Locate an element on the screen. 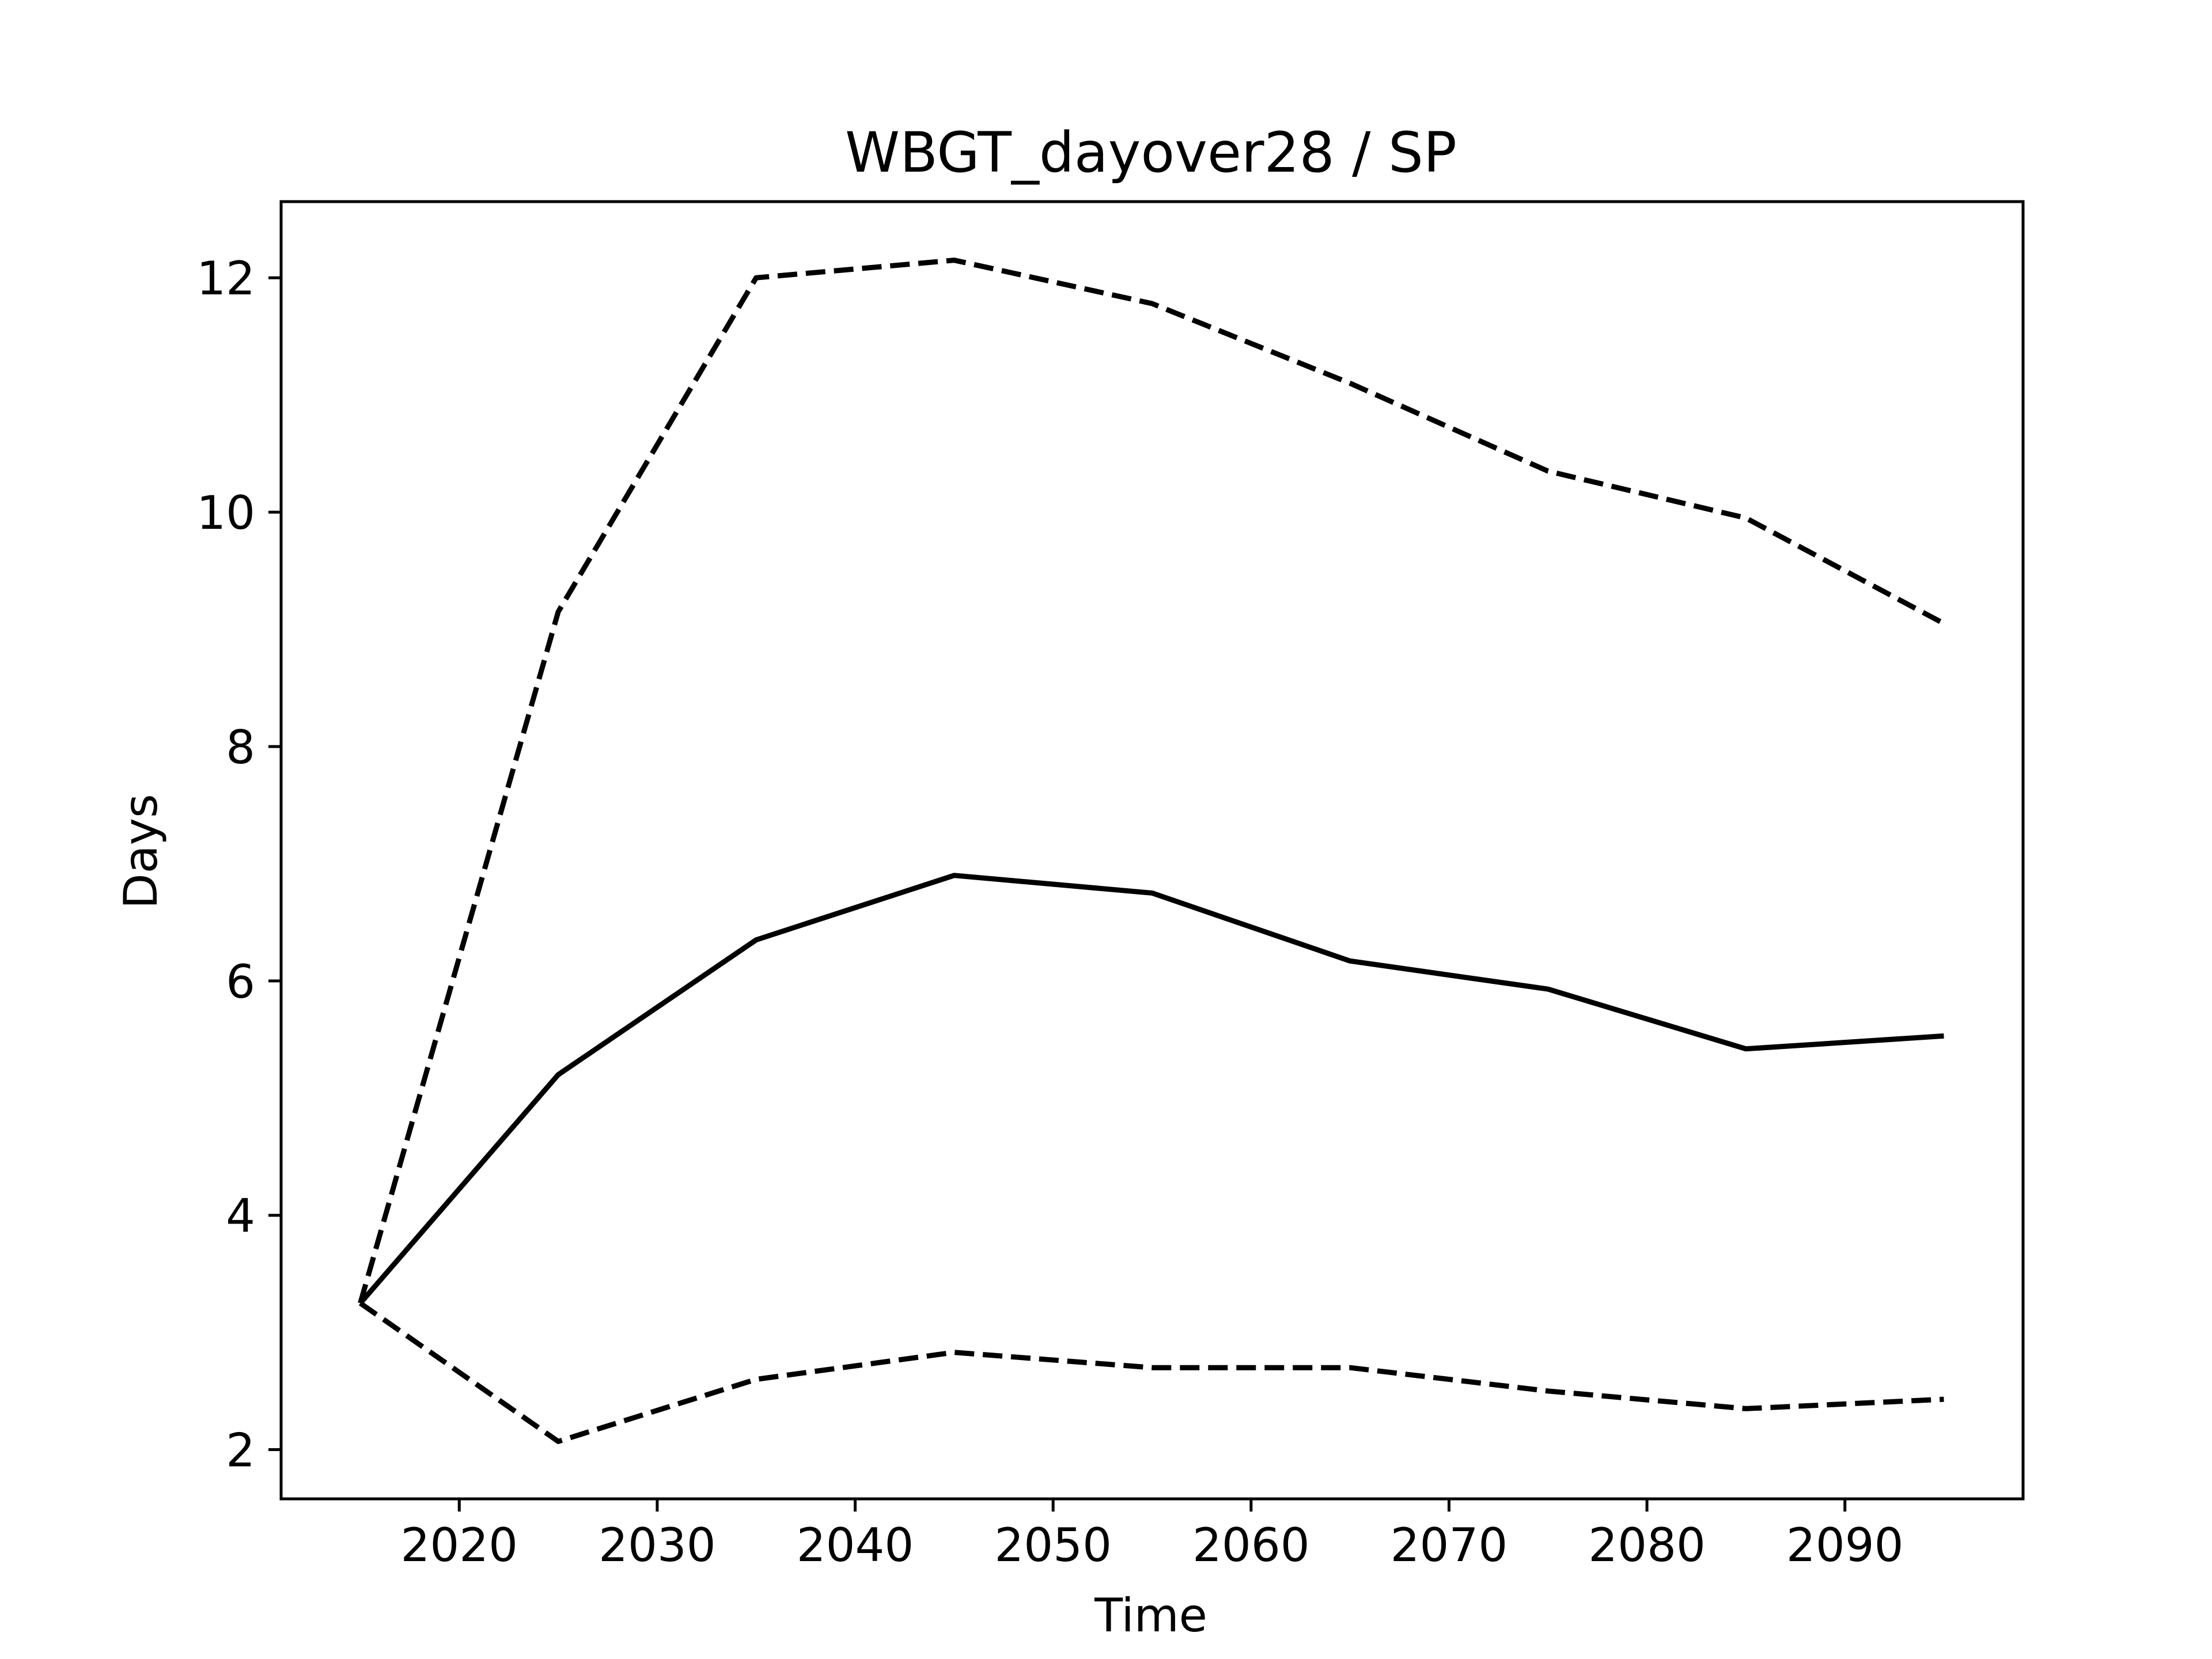 This screenshot has width=2212, height=1659. y-axis: 2 4 6 8 10 12 is located at coordinates (238, 865).